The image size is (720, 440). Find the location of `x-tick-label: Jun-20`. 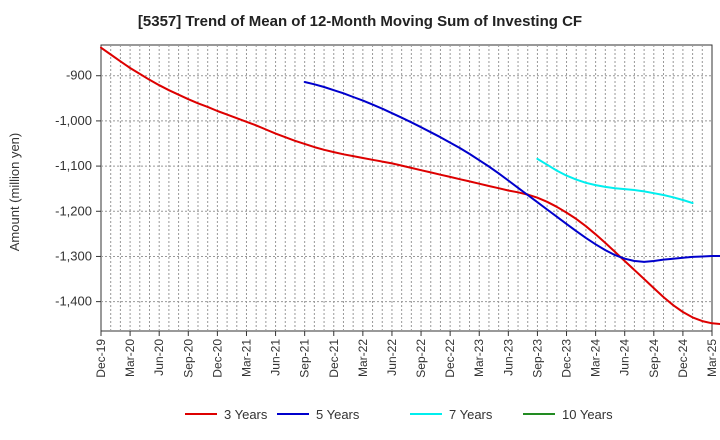

x-tick-label: Jun-20 is located at coordinates (159, 357).